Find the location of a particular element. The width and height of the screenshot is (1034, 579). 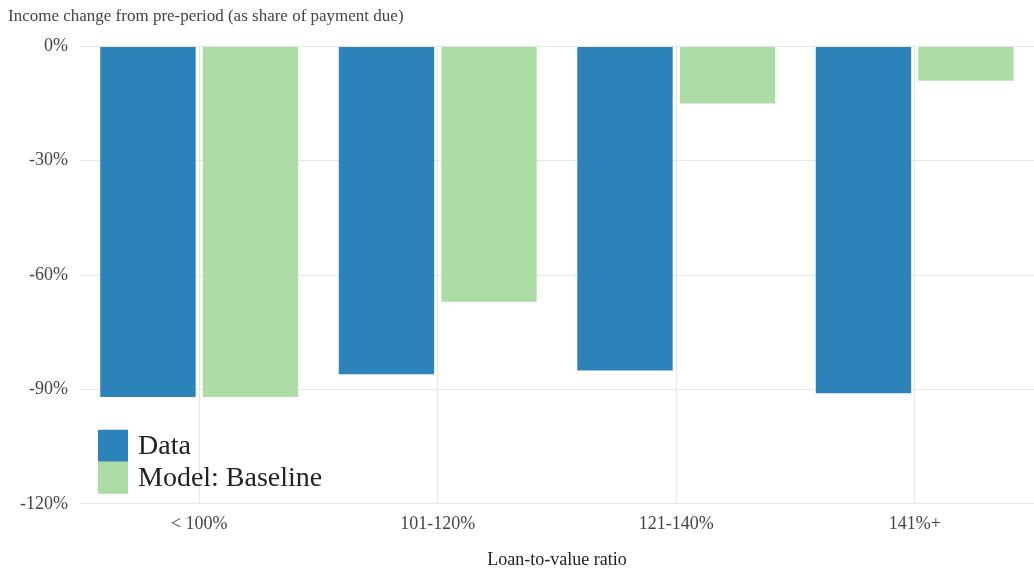

legend-label: Data is located at coordinates (164, 445).